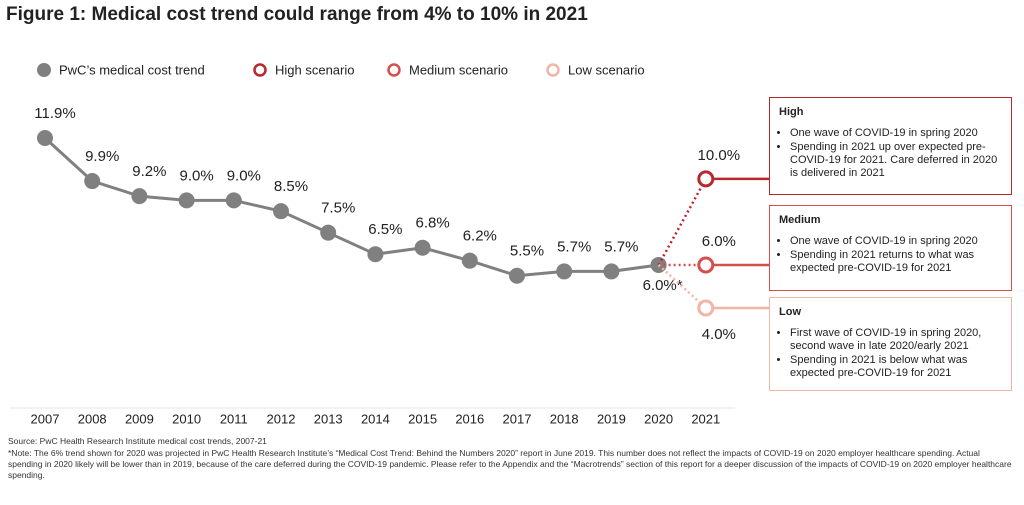 Image resolution: width=1024 pixels, height=505 pixels. Describe the element at coordinates (422, 418) in the screenshot. I see `x-tick-label: 2015` at that location.